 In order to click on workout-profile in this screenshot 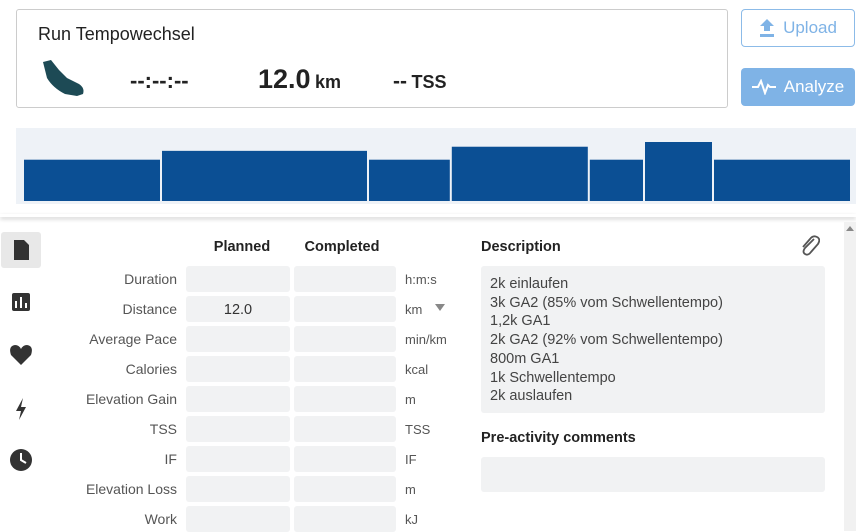, I will do `click(436, 166)`.